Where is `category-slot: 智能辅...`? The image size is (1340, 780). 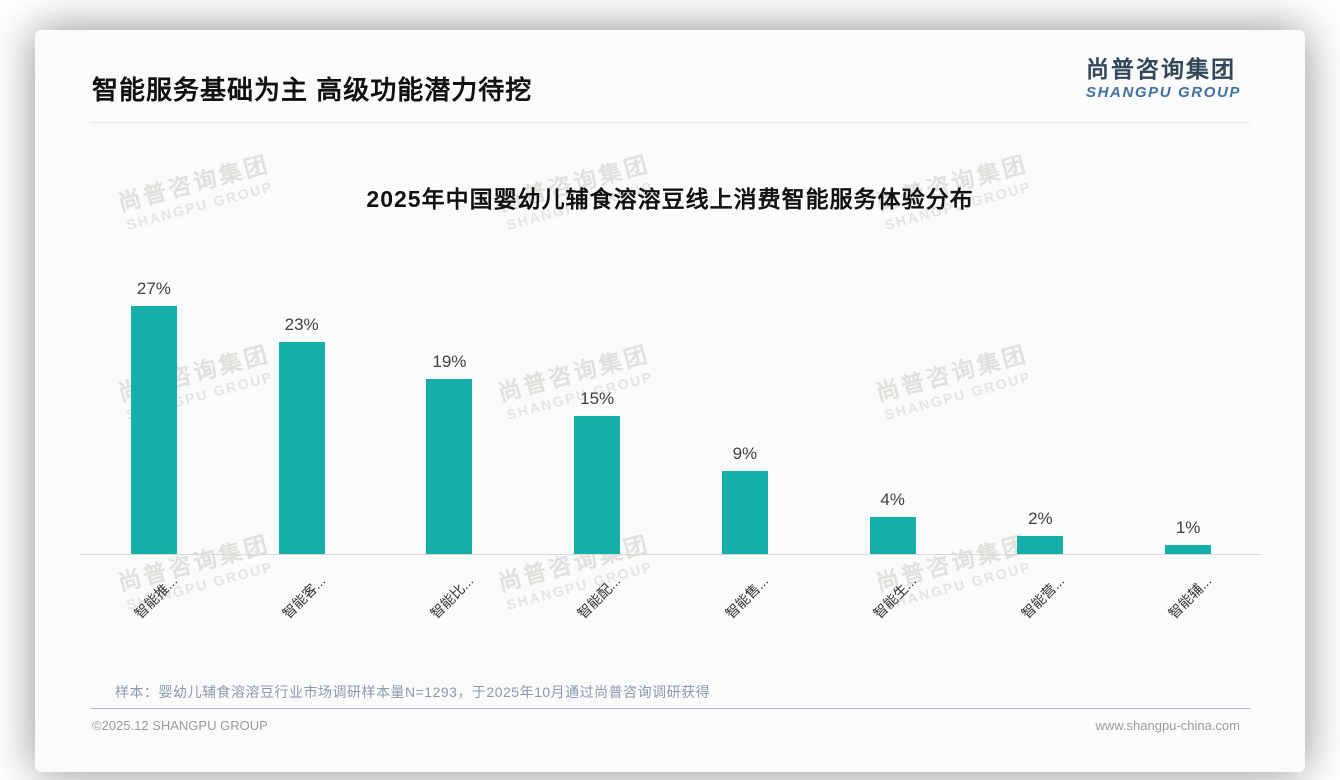 category-slot: 智能辅... is located at coordinates (1188, 600).